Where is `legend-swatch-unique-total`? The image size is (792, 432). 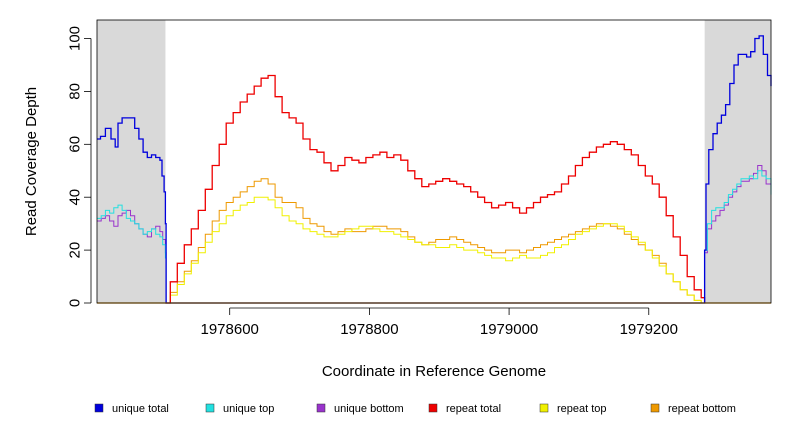
legend-swatch-unique-total is located at coordinates (99, 408).